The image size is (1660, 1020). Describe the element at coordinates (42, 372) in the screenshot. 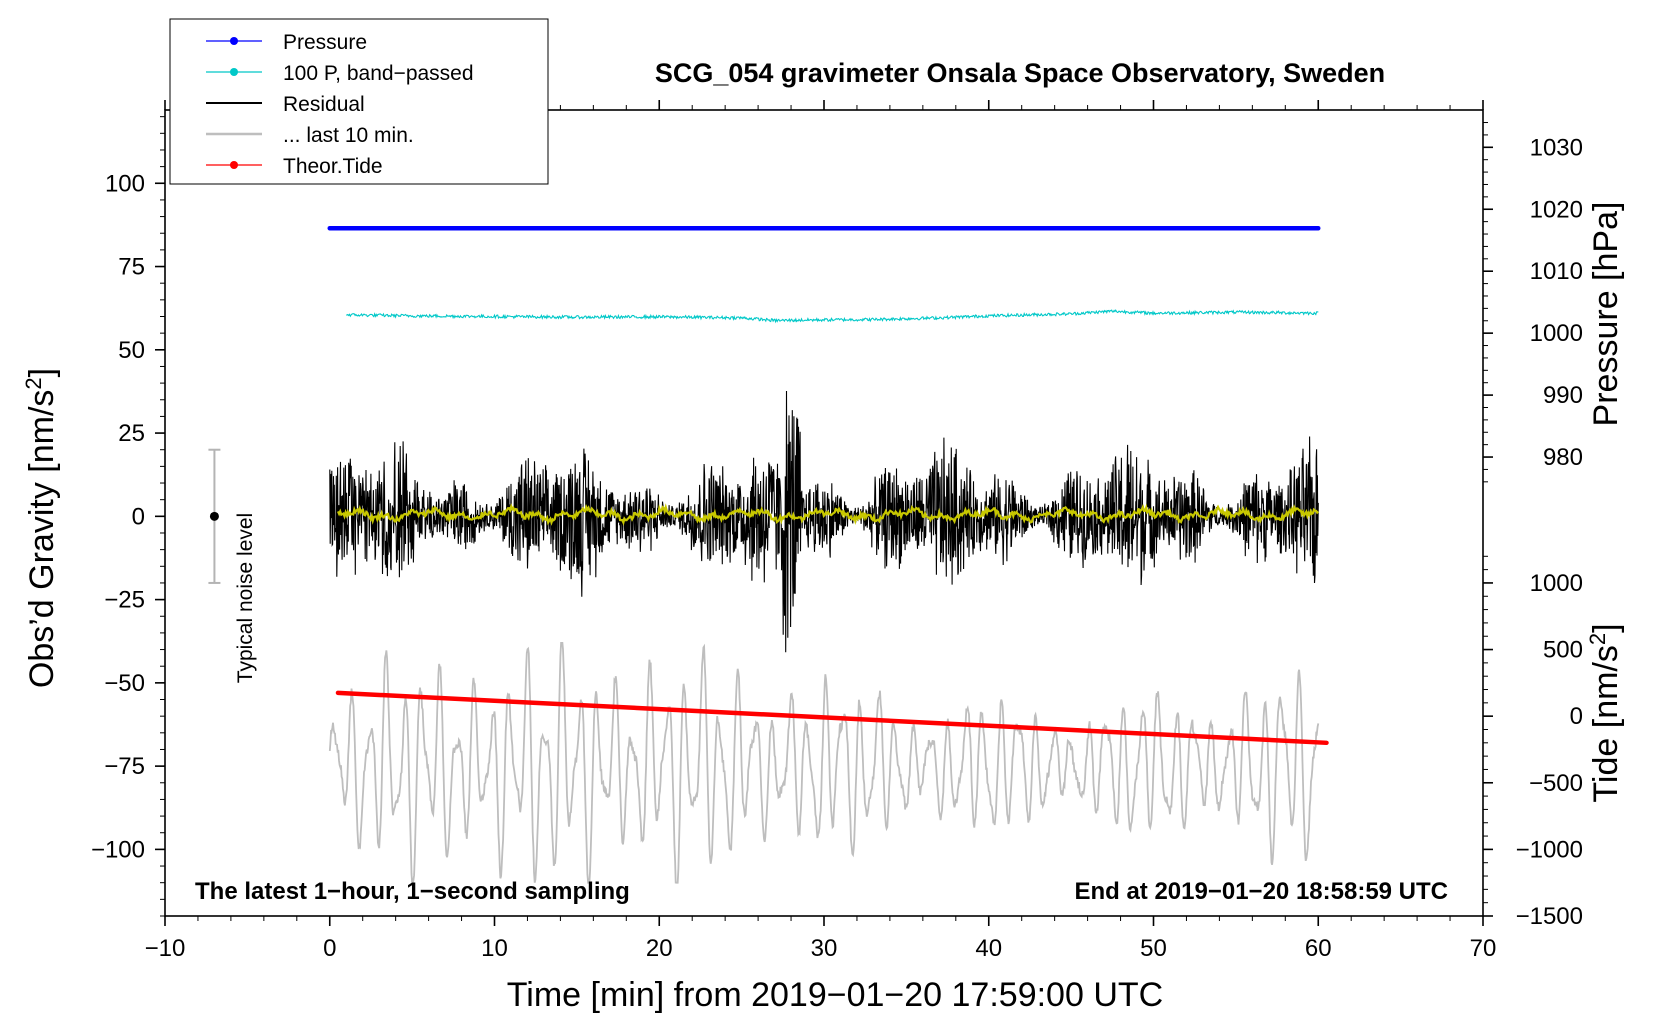

I see `y-axis-label-left-end: ]` at that location.